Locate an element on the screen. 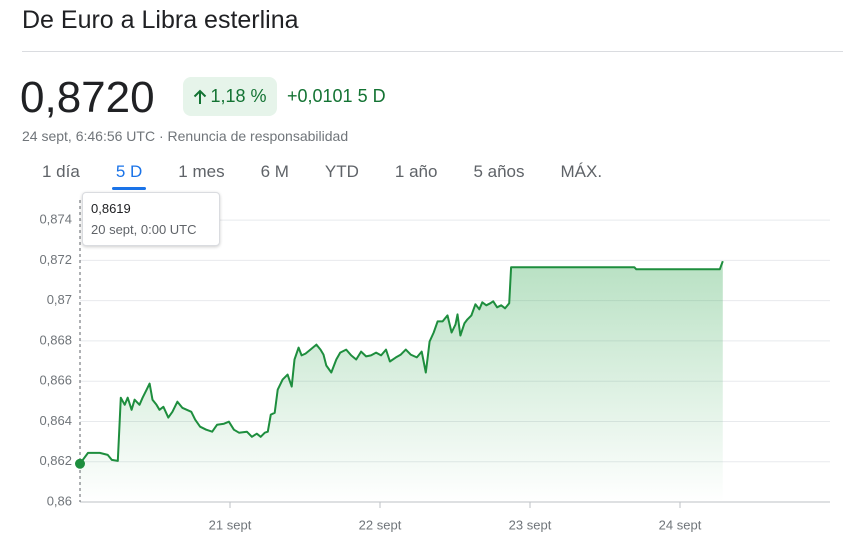 Image resolution: width=843 pixels, height=550 pixels. y-tick-label: 0,872 is located at coordinates (55, 259).